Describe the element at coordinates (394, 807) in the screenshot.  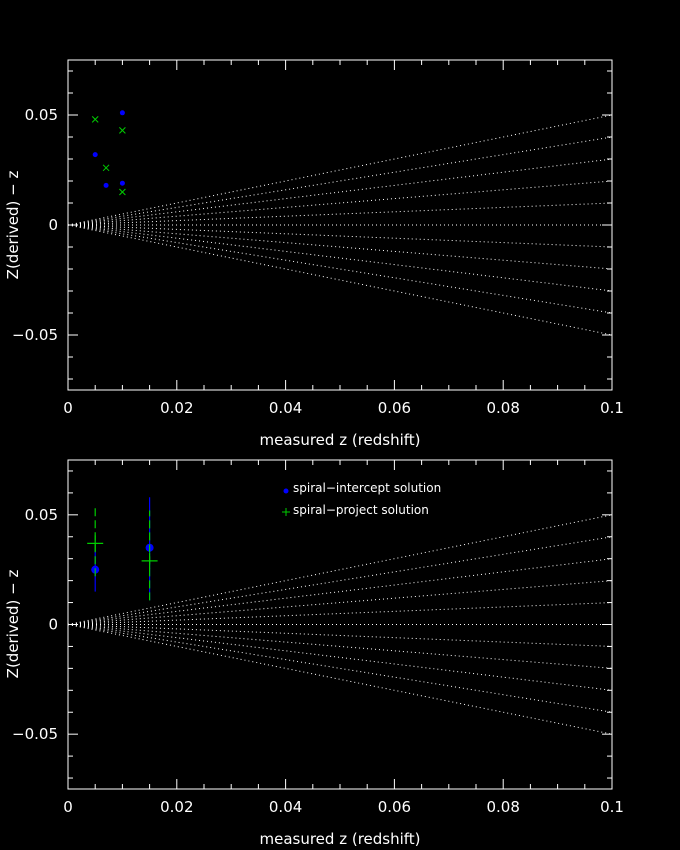
I see `bottom-x-tick-label: 0.06` at that location.